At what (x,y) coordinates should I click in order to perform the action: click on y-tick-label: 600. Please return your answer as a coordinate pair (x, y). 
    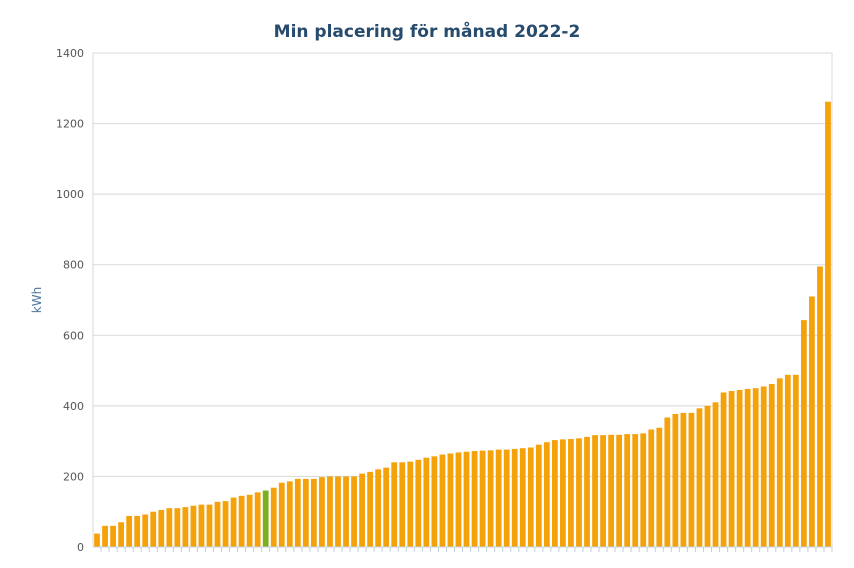
    Looking at the image, I should click on (73, 335).